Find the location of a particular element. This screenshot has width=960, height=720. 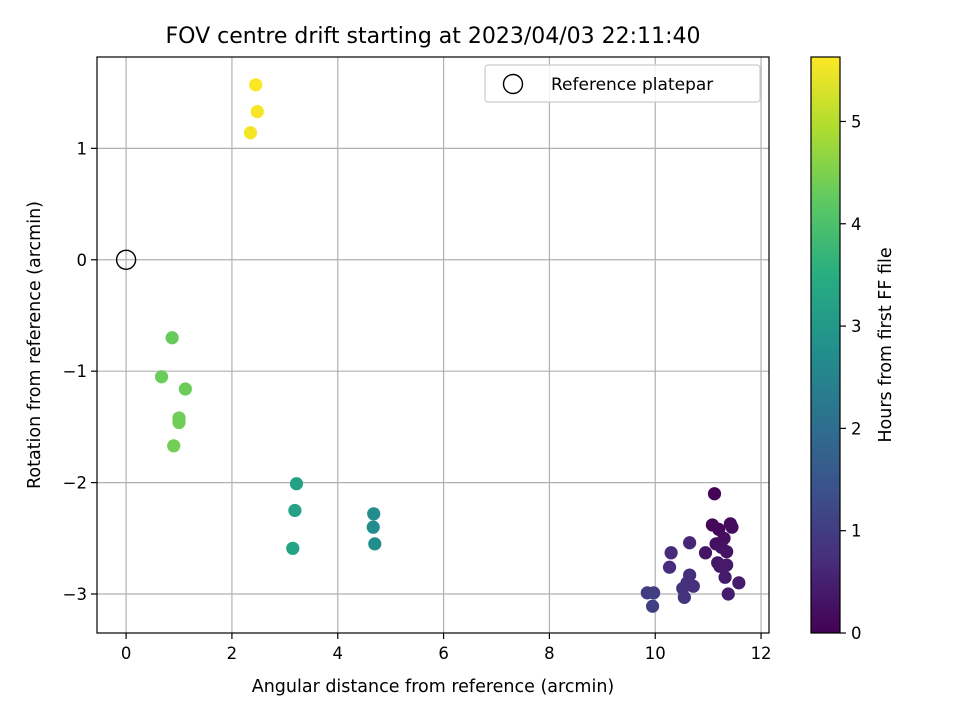

x-tick-label: 12 is located at coordinates (761, 653).